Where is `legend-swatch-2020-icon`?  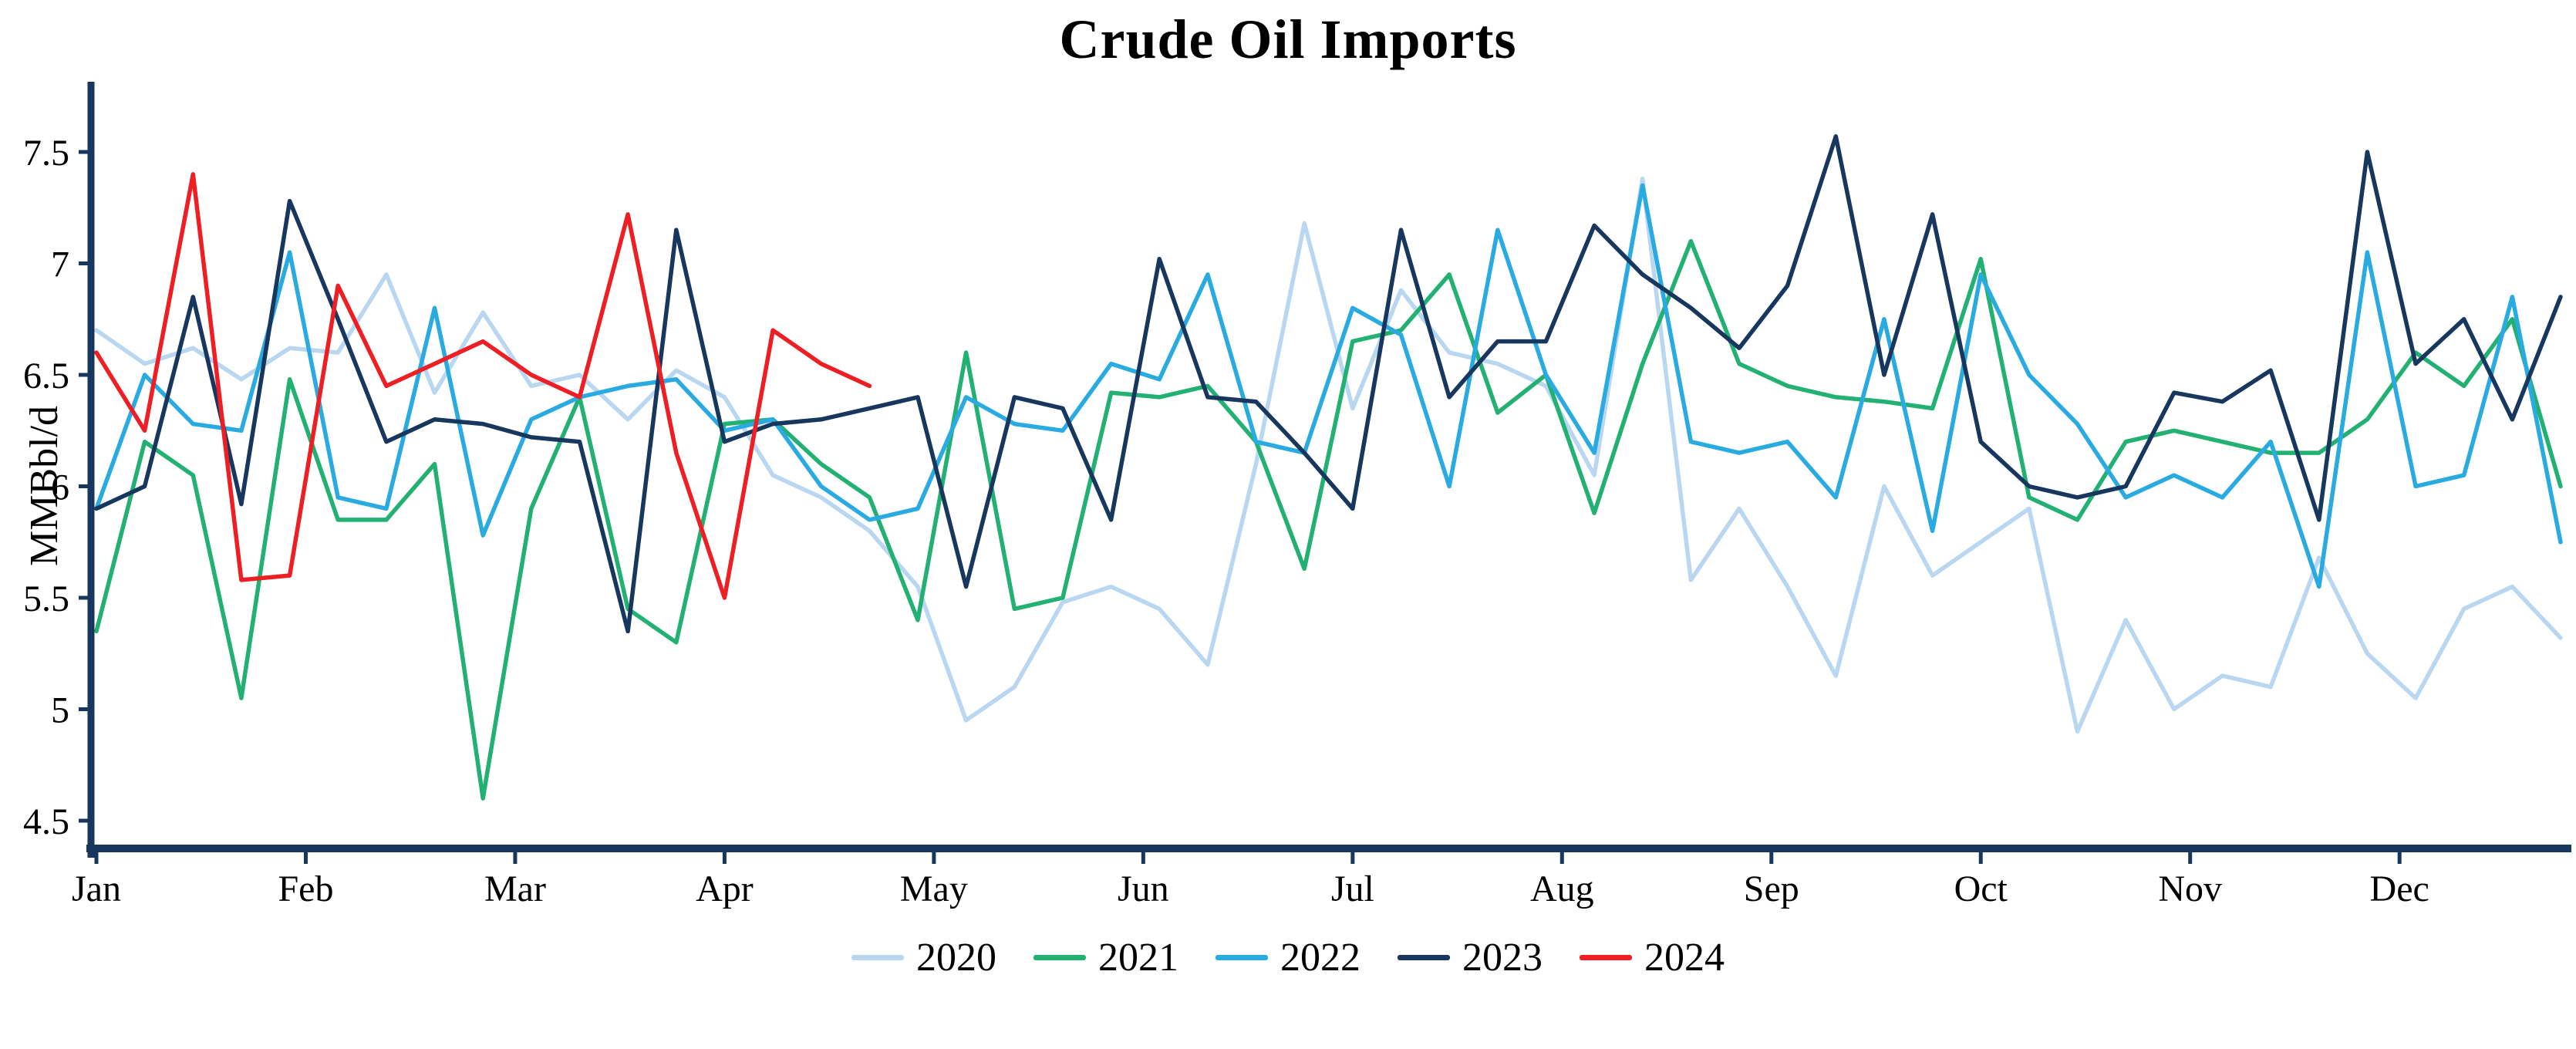 legend-swatch-2020-icon is located at coordinates (877, 958).